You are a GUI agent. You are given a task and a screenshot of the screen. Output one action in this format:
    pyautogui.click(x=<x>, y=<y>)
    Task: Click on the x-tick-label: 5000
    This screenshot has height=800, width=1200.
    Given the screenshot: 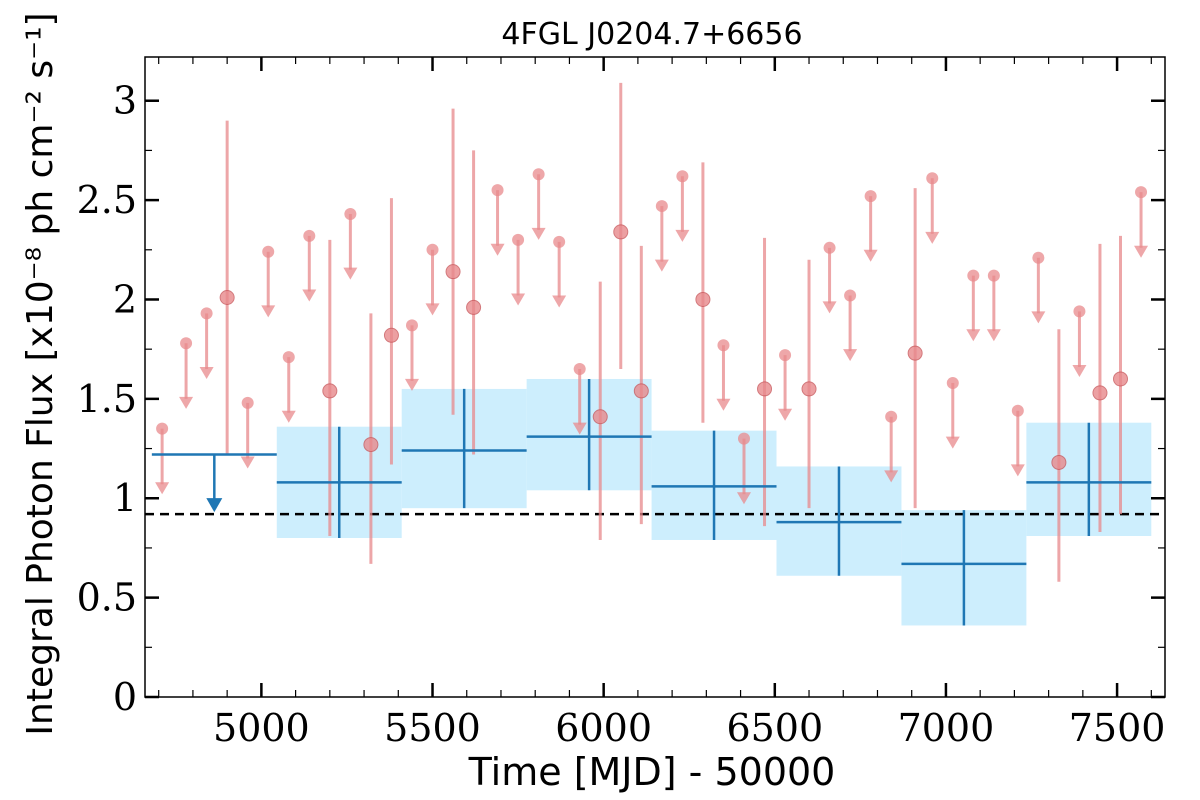 What is the action you would take?
    pyautogui.click(x=261, y=728)
    